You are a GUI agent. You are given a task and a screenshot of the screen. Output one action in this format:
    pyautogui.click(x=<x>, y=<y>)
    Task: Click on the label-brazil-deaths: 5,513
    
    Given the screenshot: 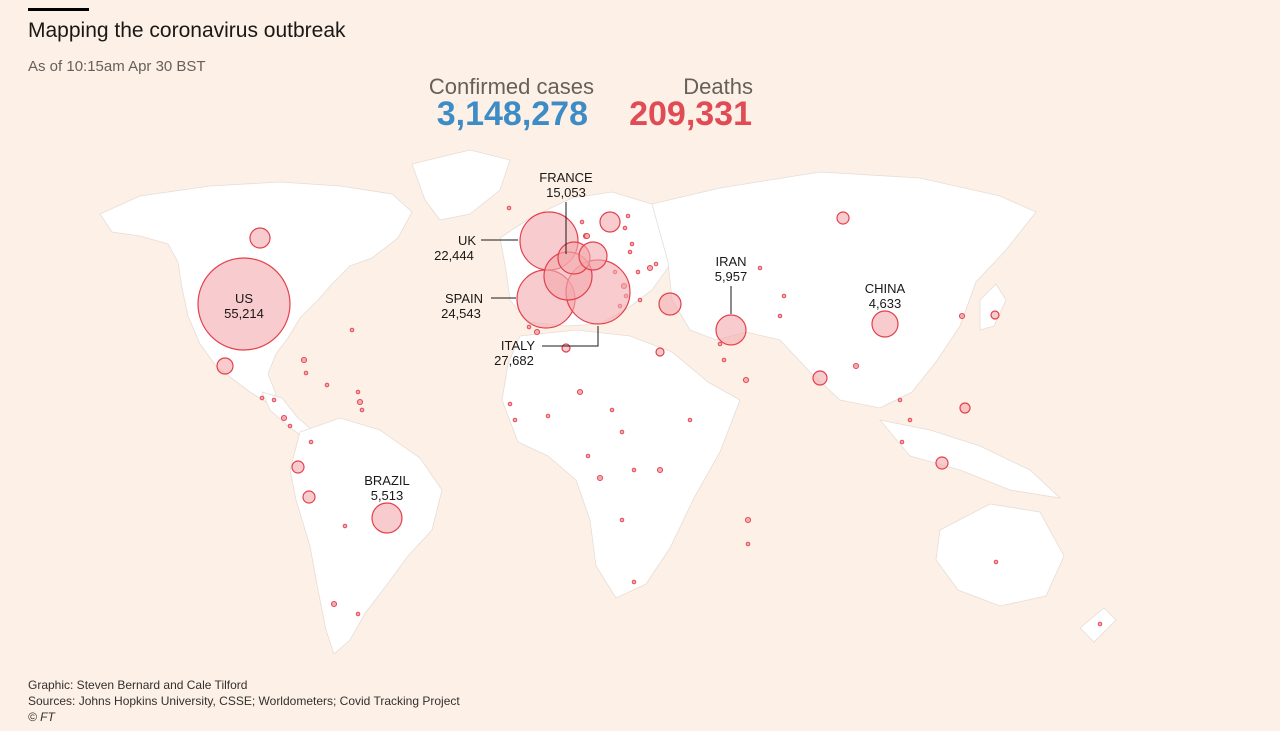 What is the action you would take?
    pyautogui.click(x=387, y=495)
    